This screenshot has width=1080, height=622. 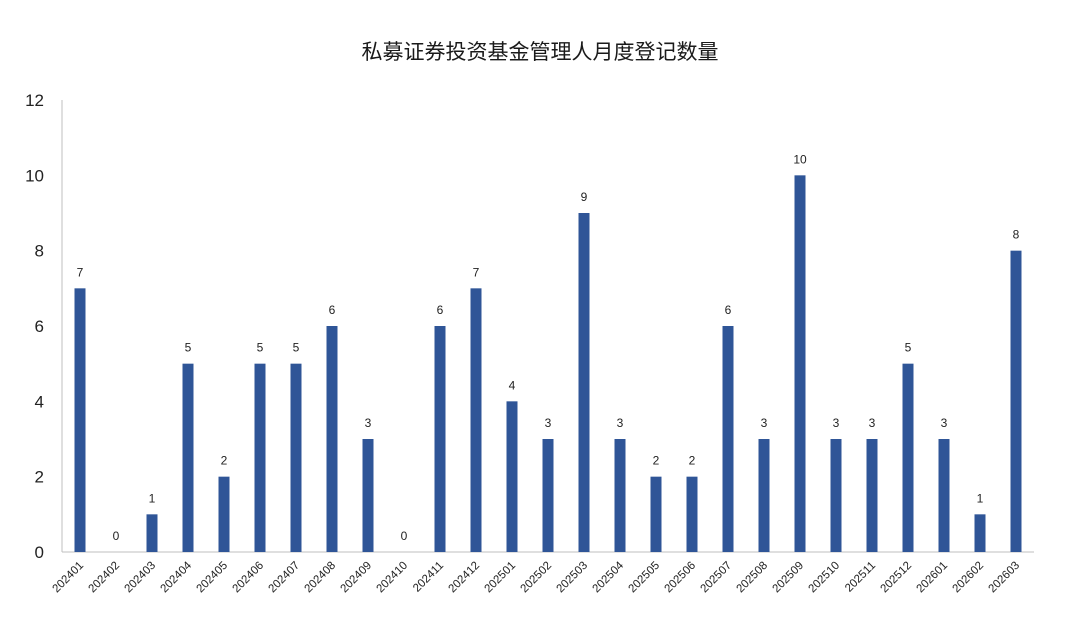 I want to click on x-tick-label: 202407, so click(x=285, y=578).